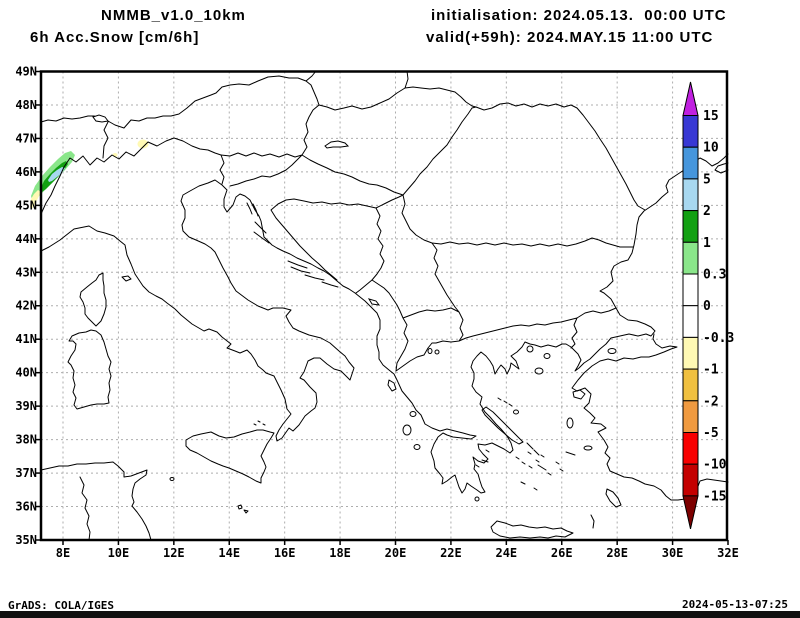 The height and width of the screenshot is (618, 800). Describe the element at coordinates (711, 116) in the screenshot. I see `colorbar-tick-label: 15` at that location.